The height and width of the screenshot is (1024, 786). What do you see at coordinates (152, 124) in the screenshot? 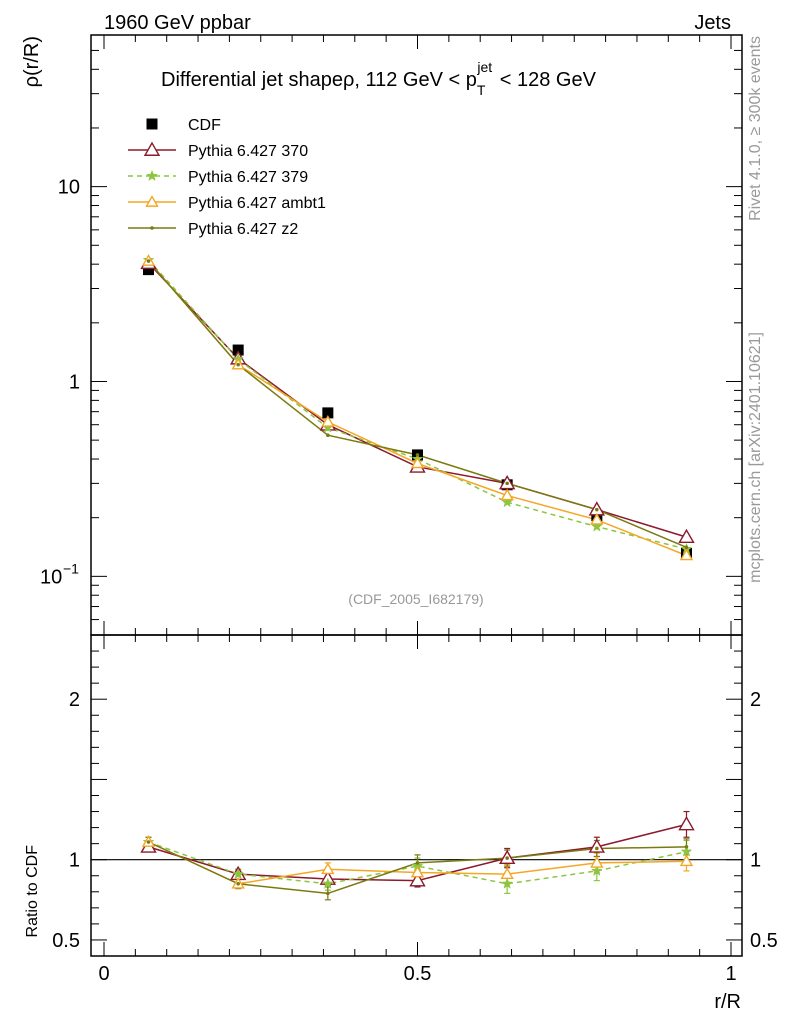
I see `legend-cdf-marker` at bounding box center [152, 124].